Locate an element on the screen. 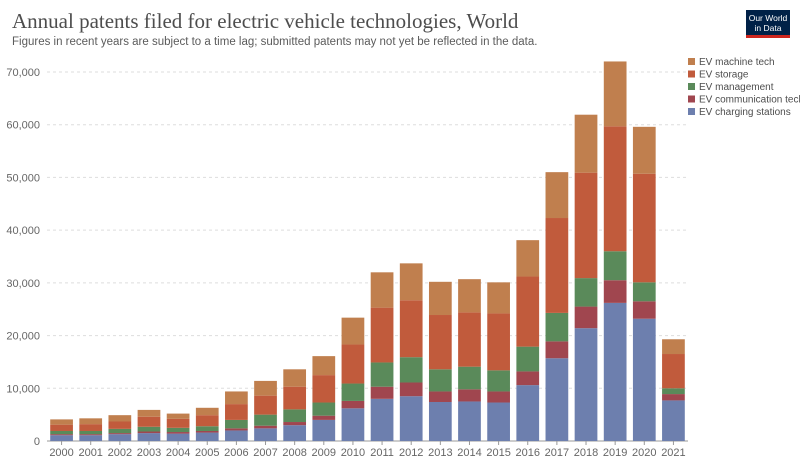 The width and height of the screenshot is (800, 466). legend-item: EV communication tech is located at coordinates (749, 100).